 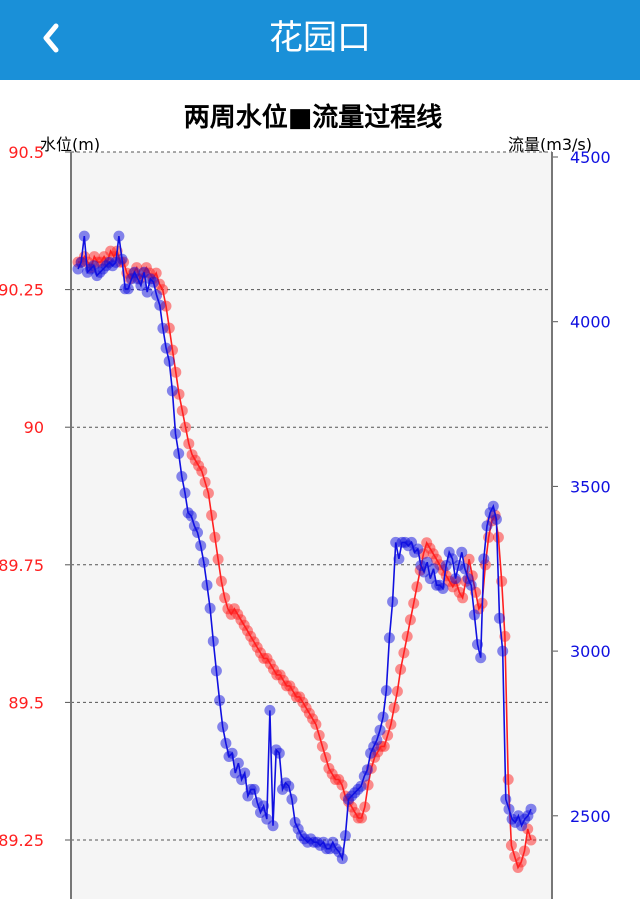 I want to click on back-button, so click(x=56, y=40).